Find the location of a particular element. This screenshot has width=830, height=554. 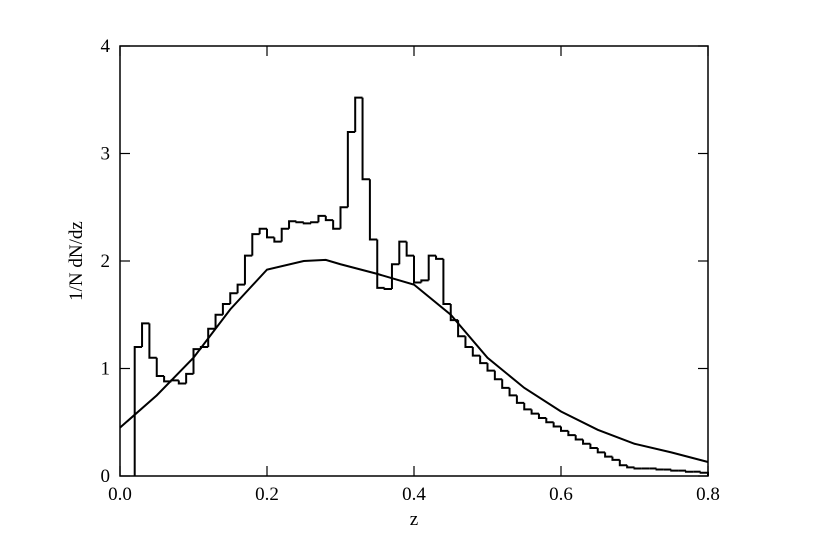

y-axis-label: 1/N dN/dz is located at coordinates (76, 261).